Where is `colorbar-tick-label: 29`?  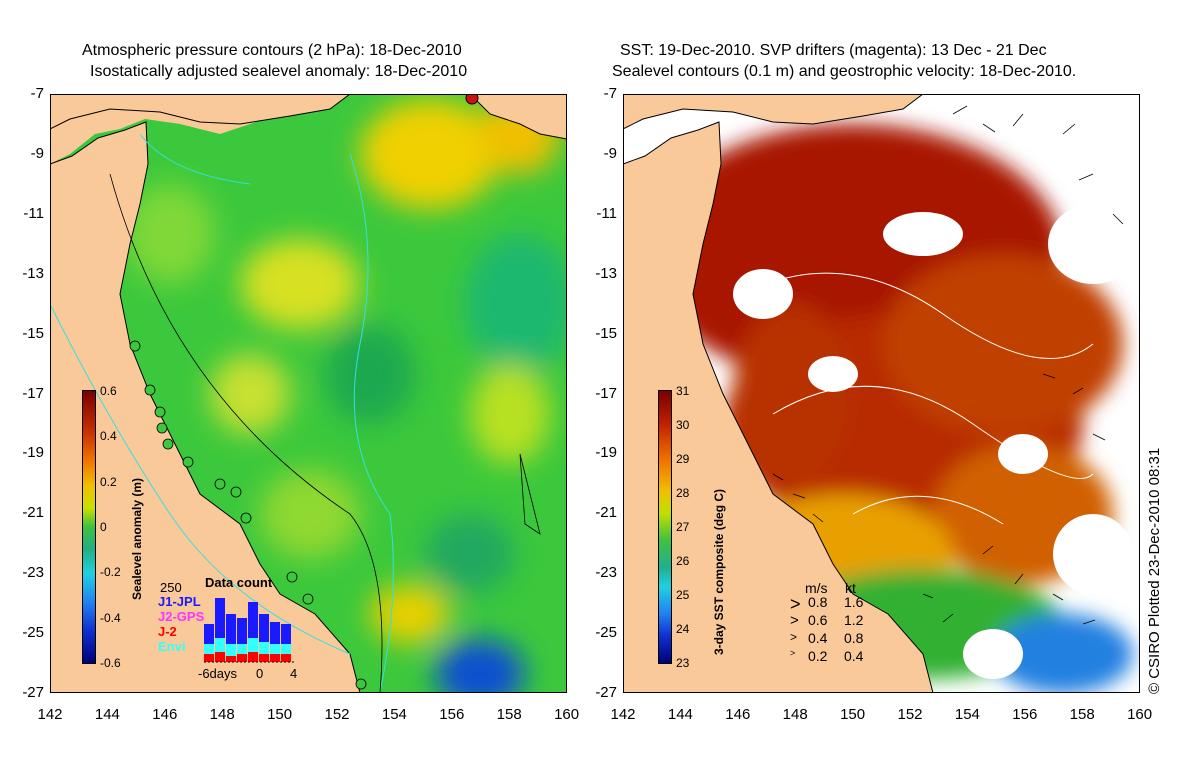
colorbar-tick-label: 29 is located at coordinates (683, 459).